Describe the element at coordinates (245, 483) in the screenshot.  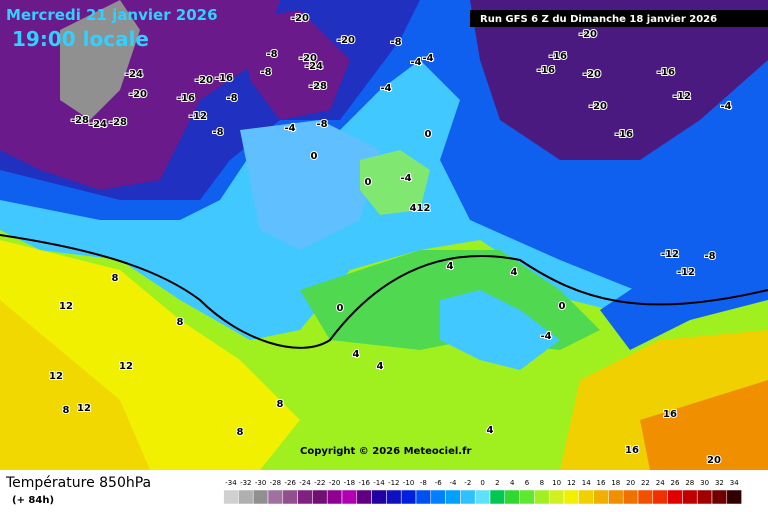
I see `legend-label: -32` at that location.